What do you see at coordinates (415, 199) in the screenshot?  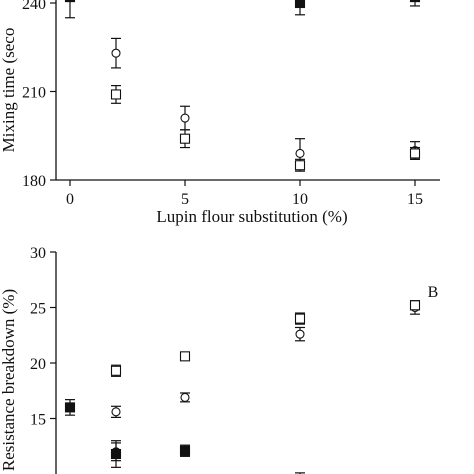 I see `x-tick-label: 15` at bounding box center [415, 199].